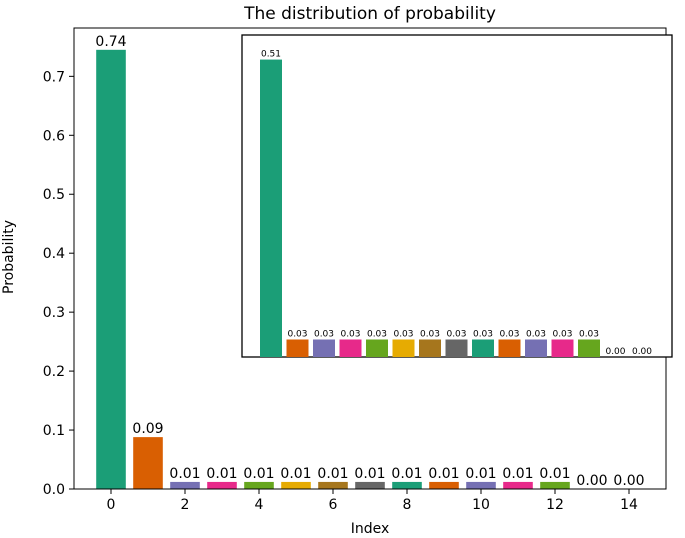 This screenshot has height=538, width=685. Describe the element at coordinates (350, 335) in the screenshot. I see `inset-bar-value-label-3: 0.03` at that location.